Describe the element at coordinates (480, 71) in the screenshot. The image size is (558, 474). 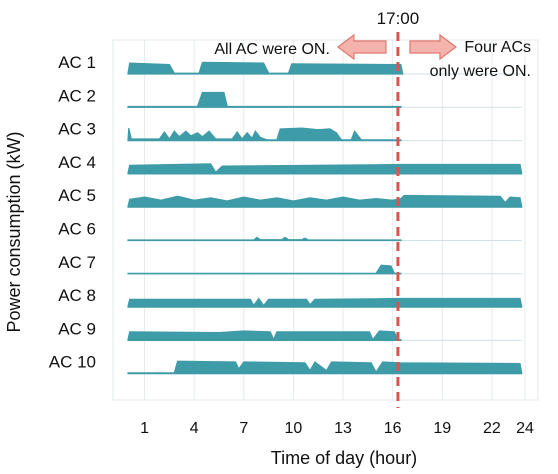
I see `right-note-line2: only were ON.` at that location.